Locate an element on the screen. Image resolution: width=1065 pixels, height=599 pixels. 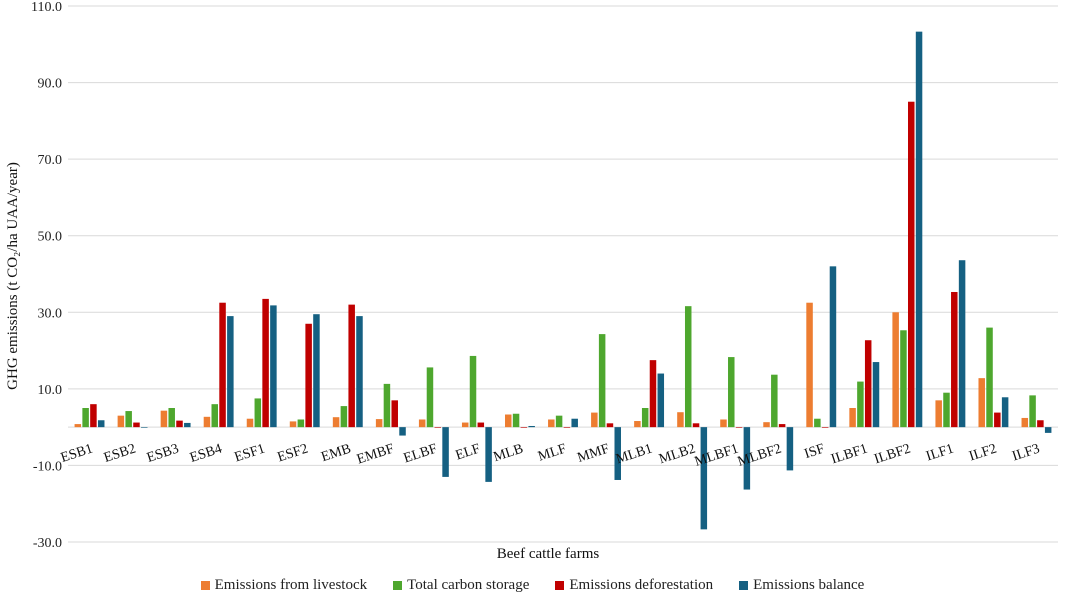
y-tick-label: -30.0 is located at coordinates (47, 543).